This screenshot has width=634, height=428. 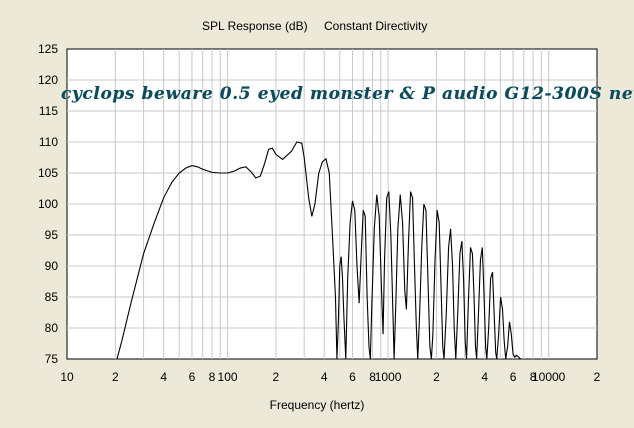 I want to click on chart-title: SPL Response (dB), so click(x=255, y=26).